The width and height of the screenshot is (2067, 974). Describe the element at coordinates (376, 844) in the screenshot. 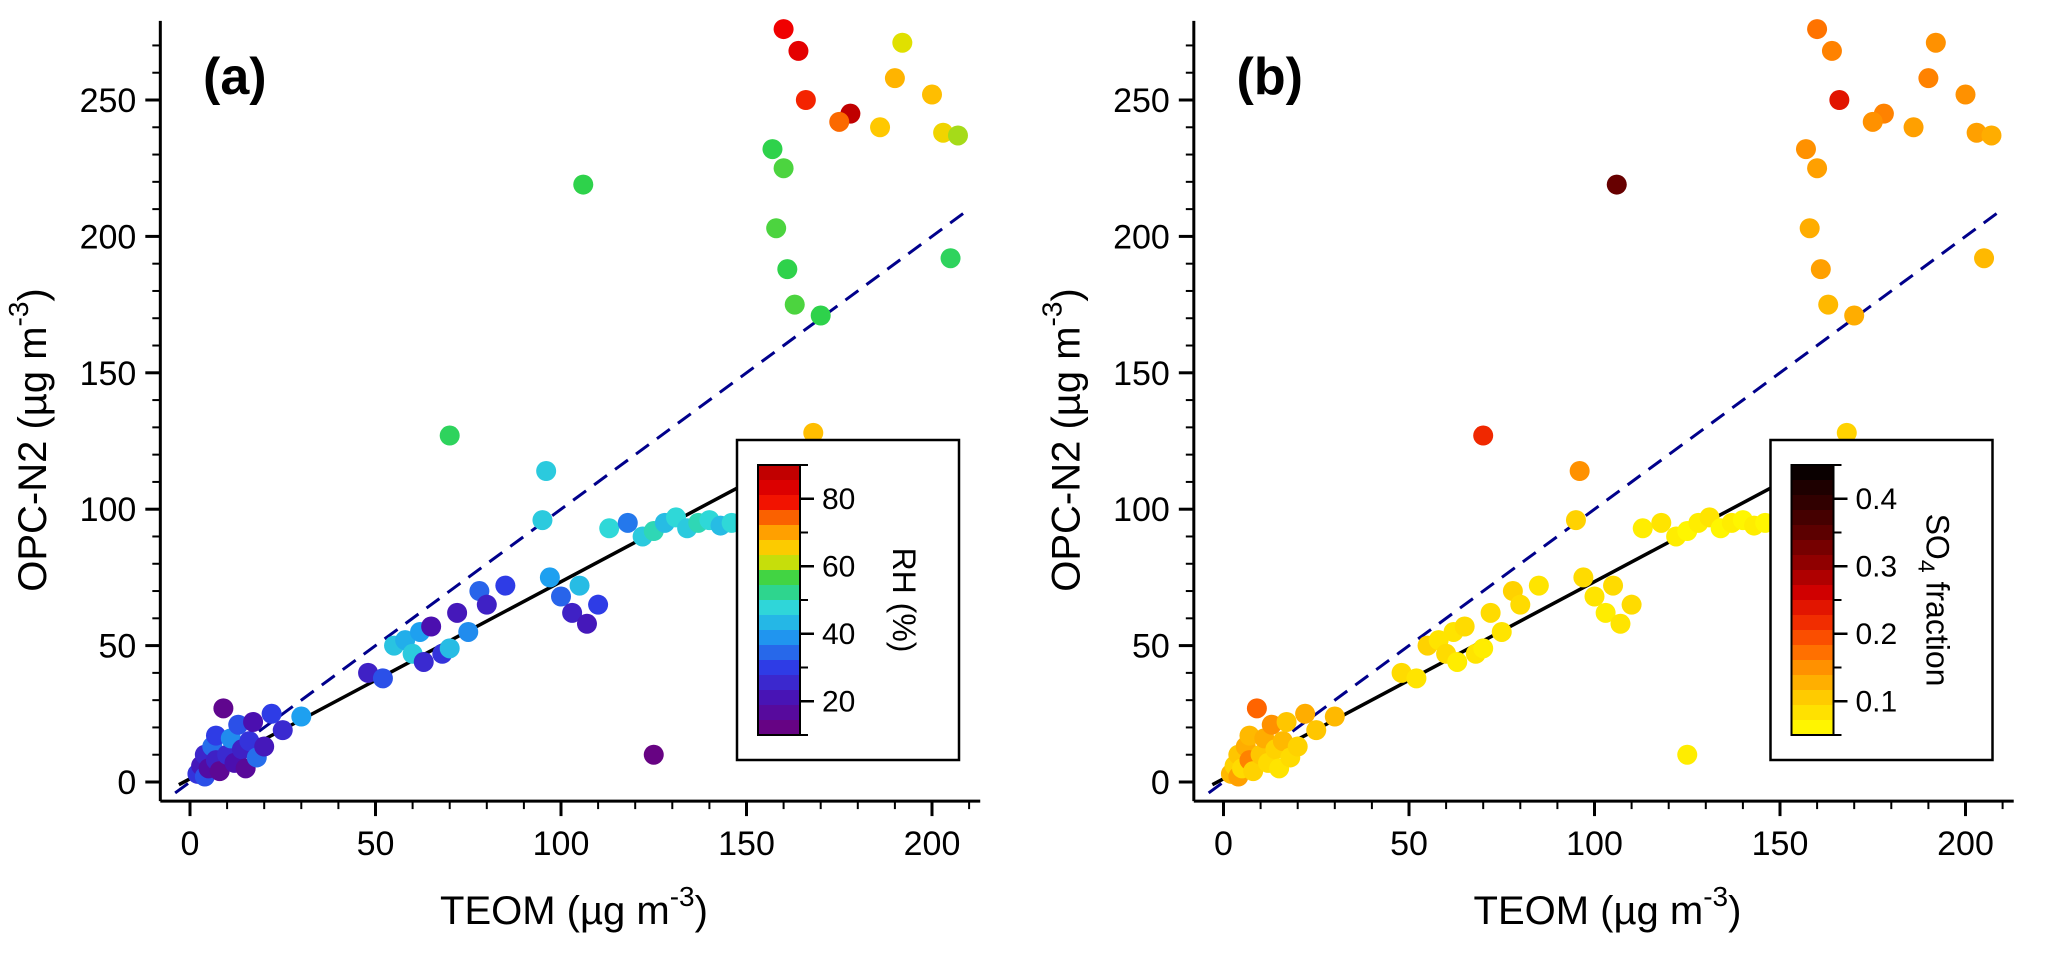

I see `x-tick-label: 50` at that location.